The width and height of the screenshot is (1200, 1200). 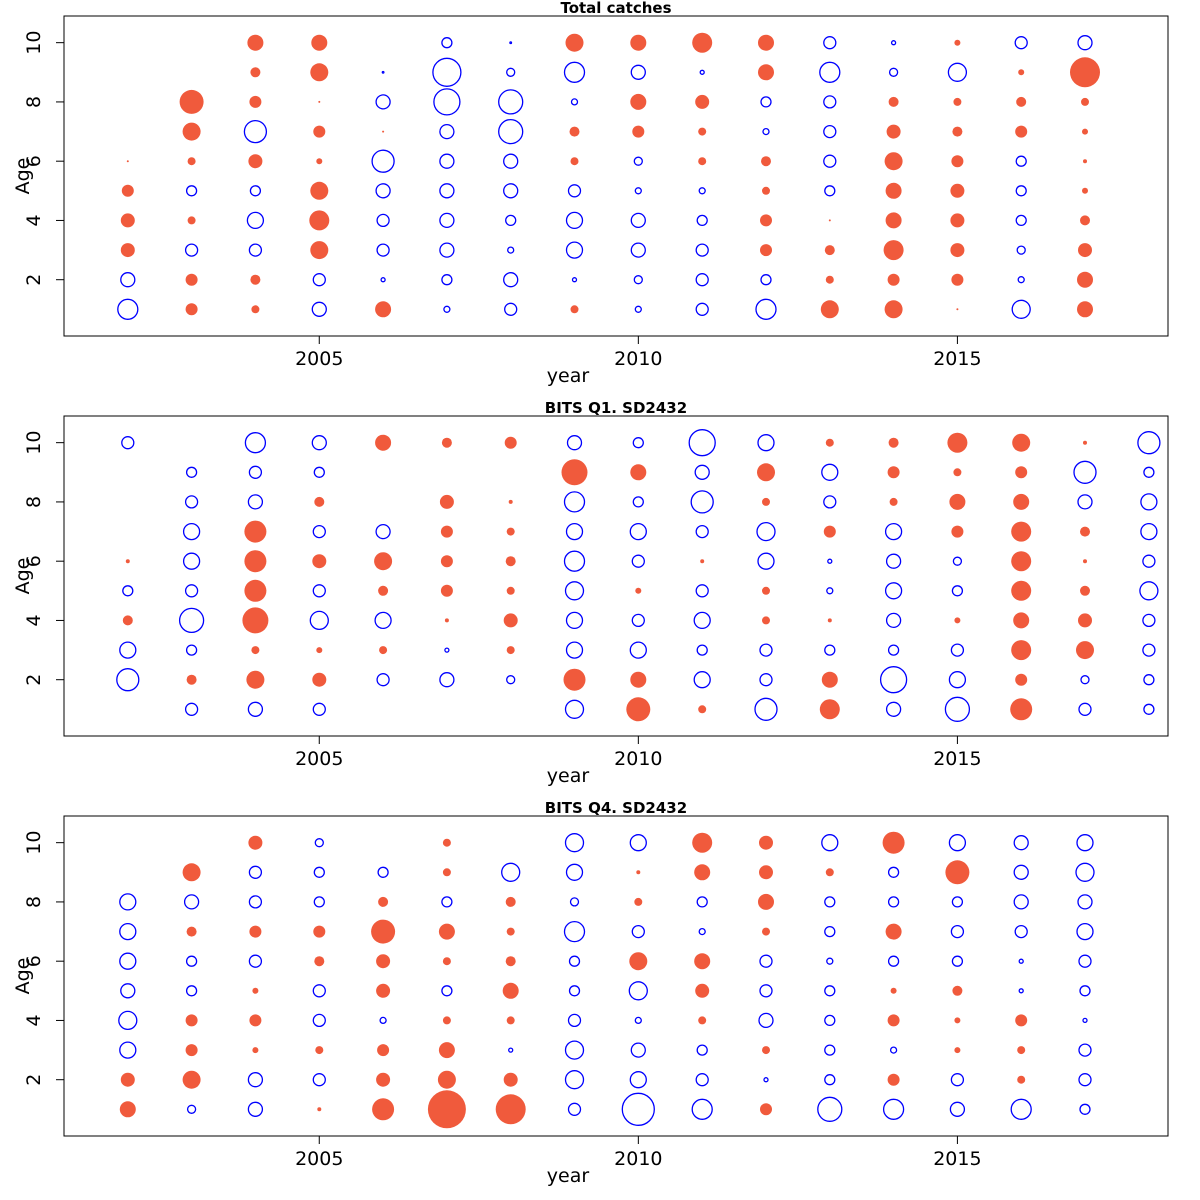 What do you see at coordinates (957, 1159) in the screenshot?
I see `x-tick-label: 2015` at bounding box center [957, 1159].